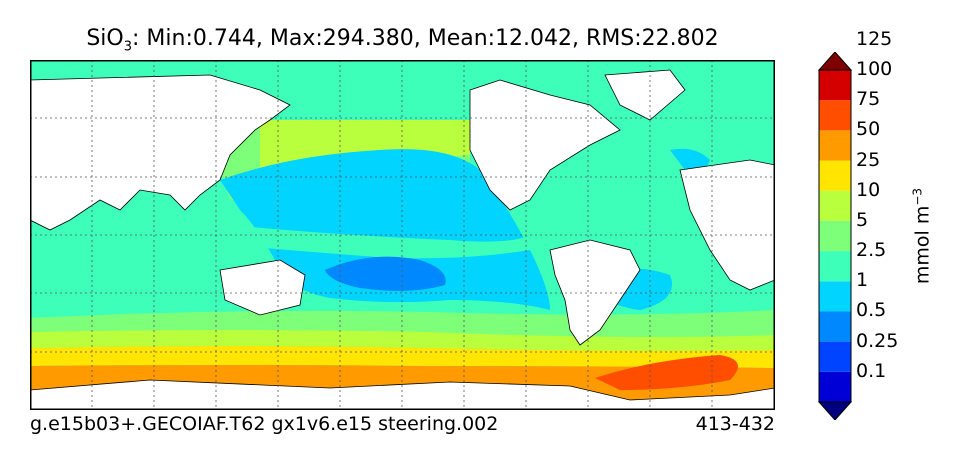 Image resolution: width=964 pixels, height=466 pixels. Describe the element at coordinates (871, 370) in the screenshot. I see `colorbar-tick-label: 0.1` at that location.